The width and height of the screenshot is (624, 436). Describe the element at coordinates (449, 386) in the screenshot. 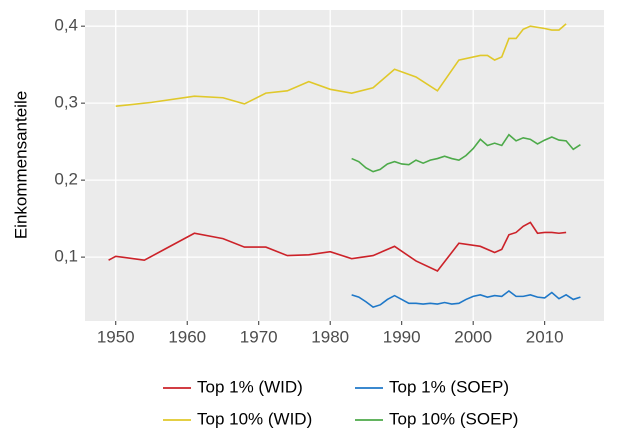

I see `legend-label: Top 1% (SOEP)` at that location.